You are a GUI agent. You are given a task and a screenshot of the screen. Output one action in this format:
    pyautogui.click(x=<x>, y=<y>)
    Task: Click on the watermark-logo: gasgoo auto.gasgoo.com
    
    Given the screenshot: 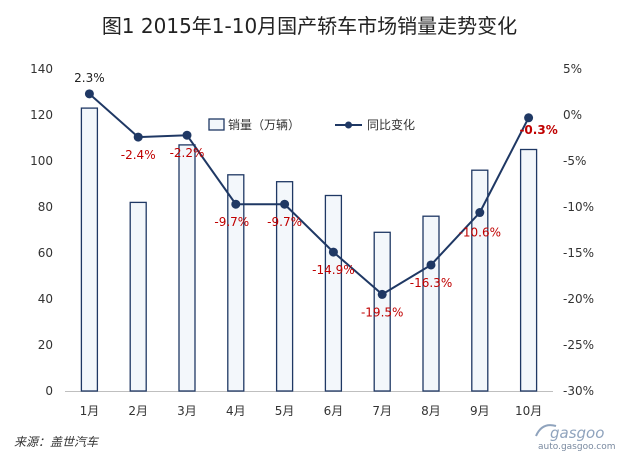 What is the action you would take?
    pyautogui.click(x=574, y=437)
    